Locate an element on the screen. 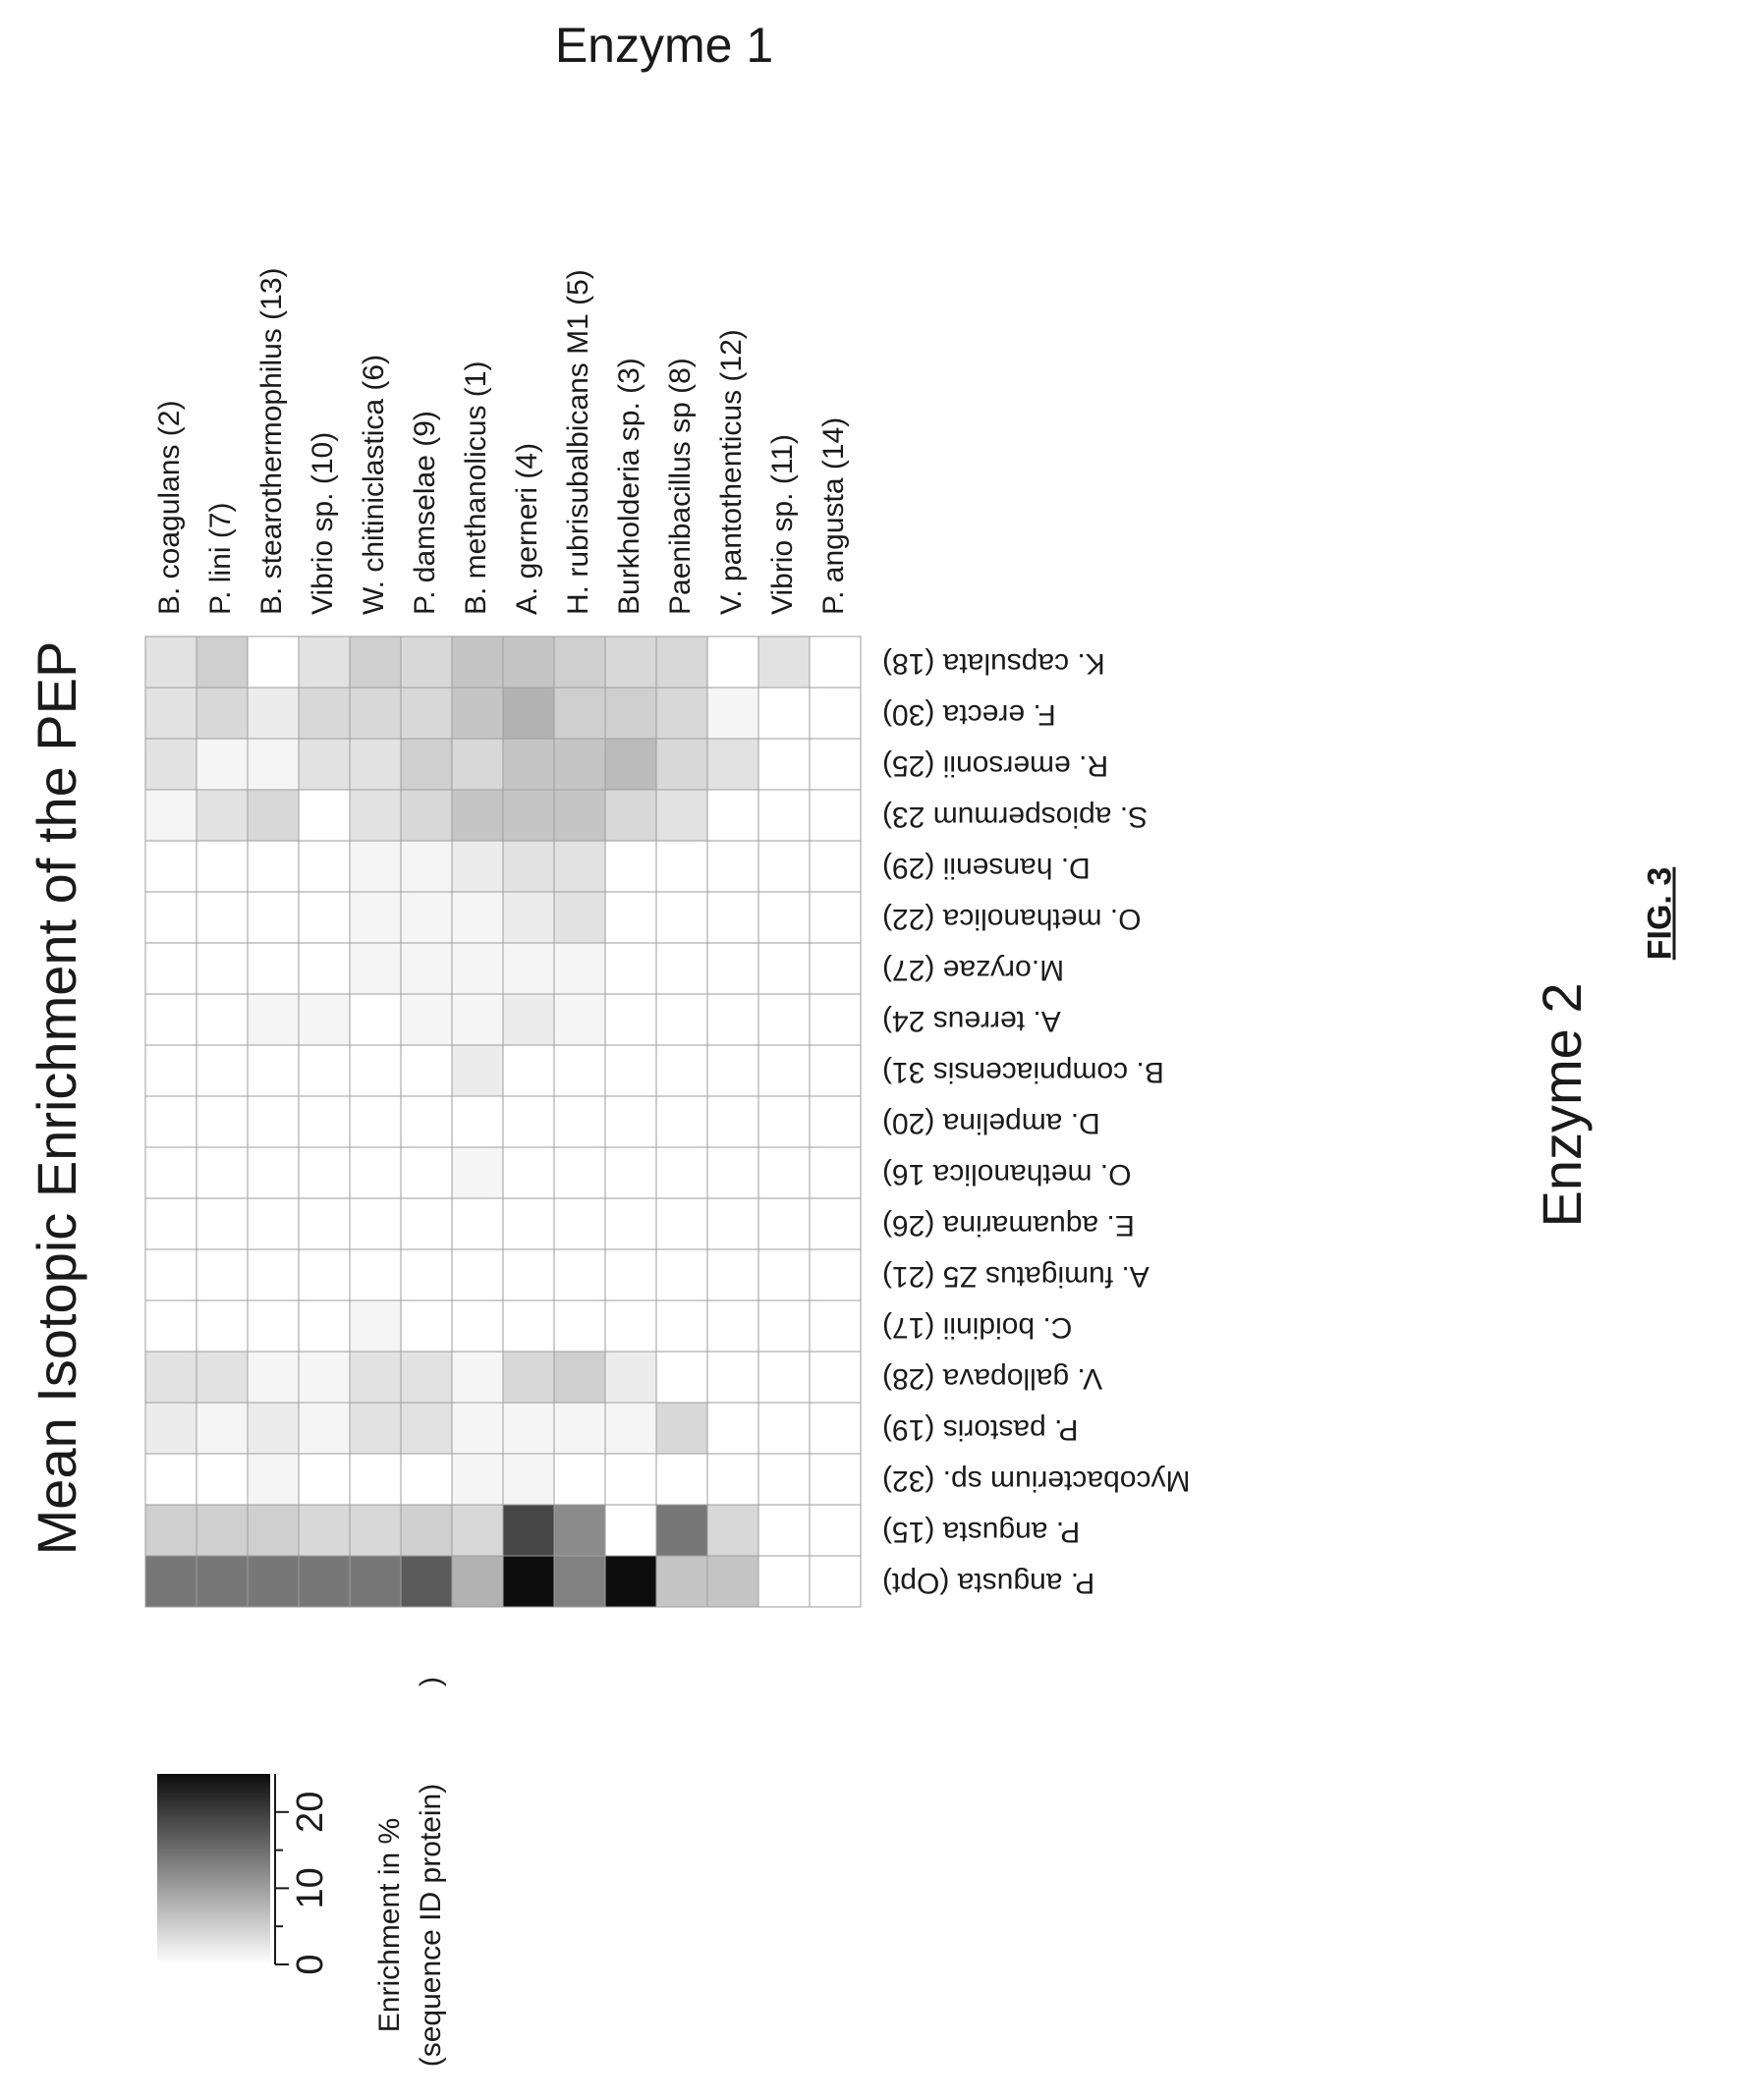 The height and width of the screenshot is (2100, 1738). enzyme2-label: R. emersonii (25) is located at coordinates (995, 765).